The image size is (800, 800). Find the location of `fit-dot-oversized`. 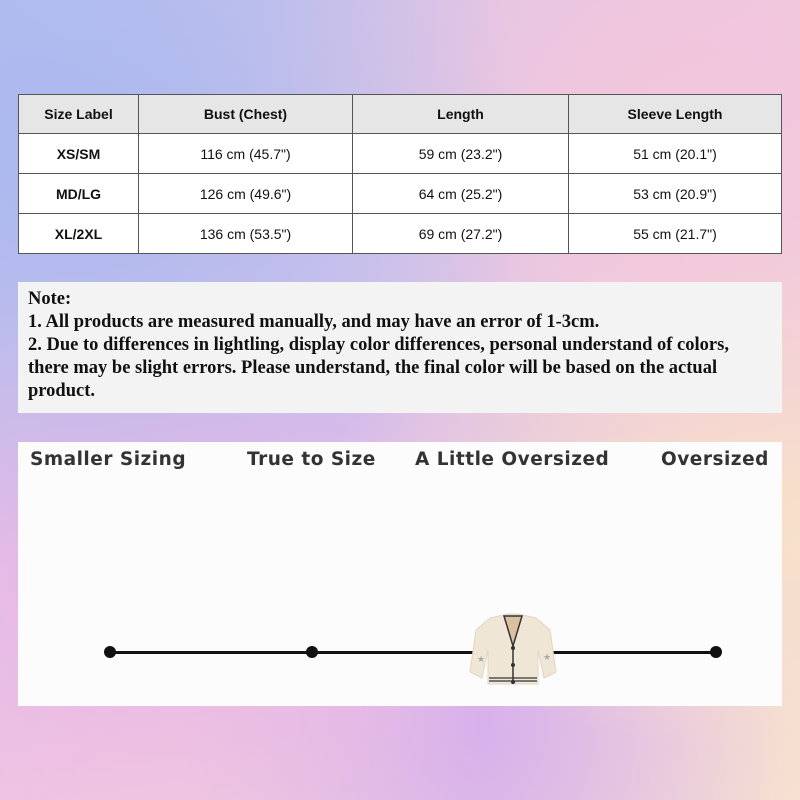

fit-dot-oversized is located at coordinates (716, 652).